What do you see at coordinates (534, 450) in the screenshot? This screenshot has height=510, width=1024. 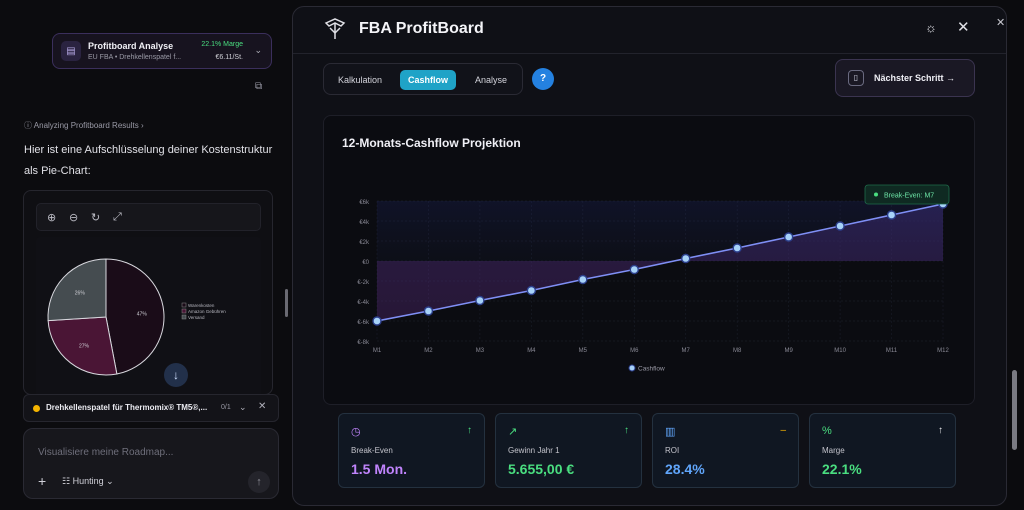 I see `metric-label: Gewinn Jahr 1` at bounding box center [534, 450].